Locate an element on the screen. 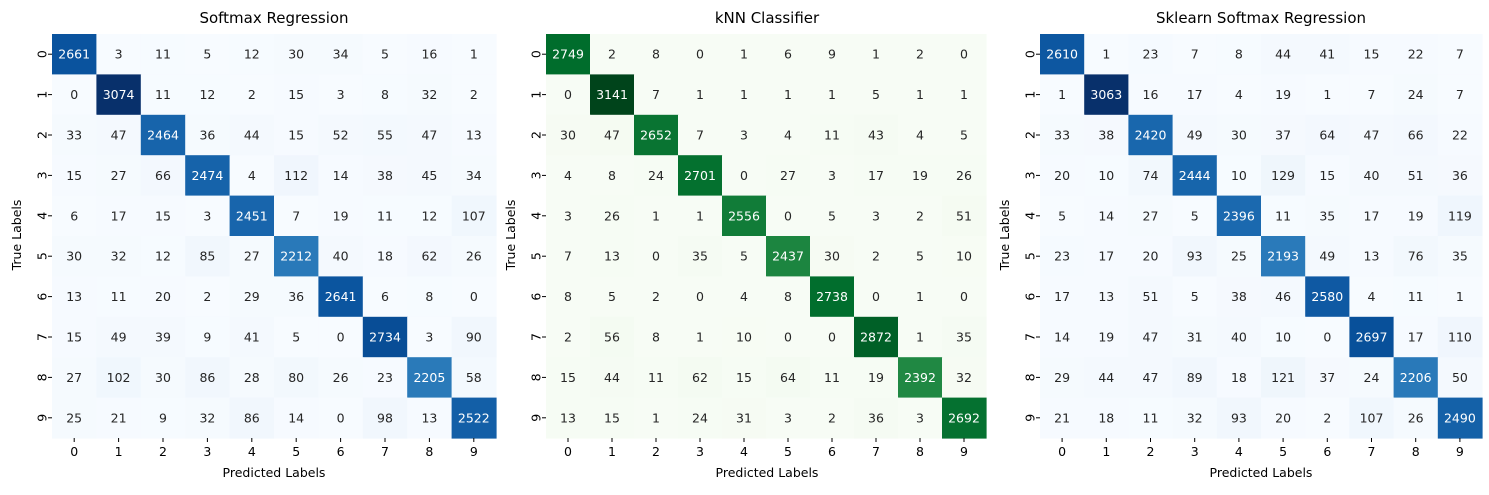 Image resolution: width=1489 pixels, height=495 pixels. y-tick-label: 1 is located at coordinates (42, 95).